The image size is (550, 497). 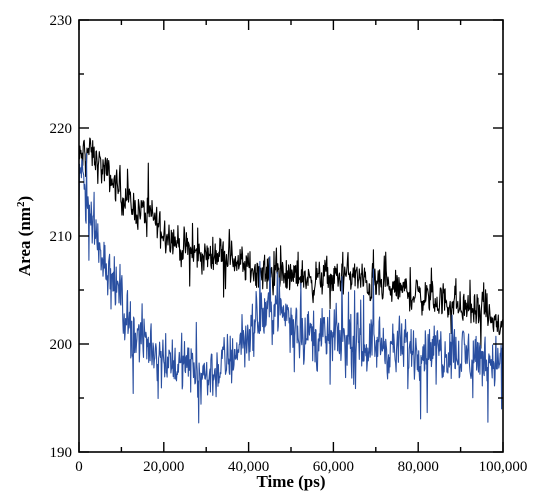 I want to click on y-axis-title: Area (nm2), so click(x=24, y=236).